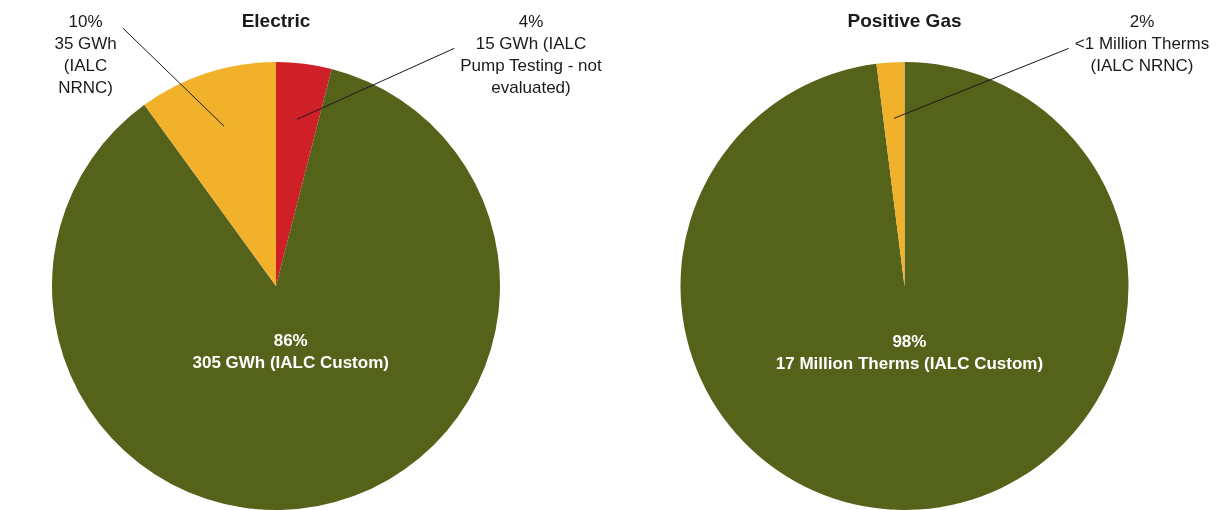 This screenshot has height=510, width=1221. Describe the element at coordinates (276, 21) in the screenshot. I see `chart-title: Electric` at that location.